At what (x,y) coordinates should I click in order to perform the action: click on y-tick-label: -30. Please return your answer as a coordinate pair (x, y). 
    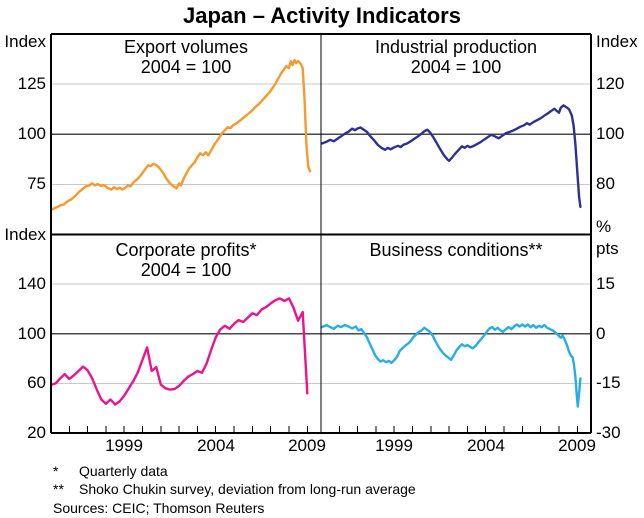
    Looking at the image, I should click on (608, 432).